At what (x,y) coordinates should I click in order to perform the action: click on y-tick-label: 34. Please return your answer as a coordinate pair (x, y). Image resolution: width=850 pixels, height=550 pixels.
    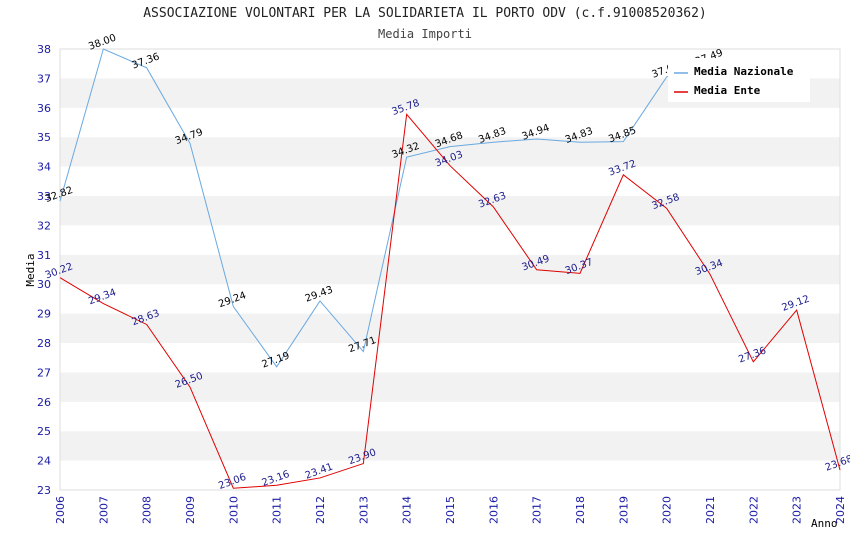
    Looking at the image, I should click on (44, 167).